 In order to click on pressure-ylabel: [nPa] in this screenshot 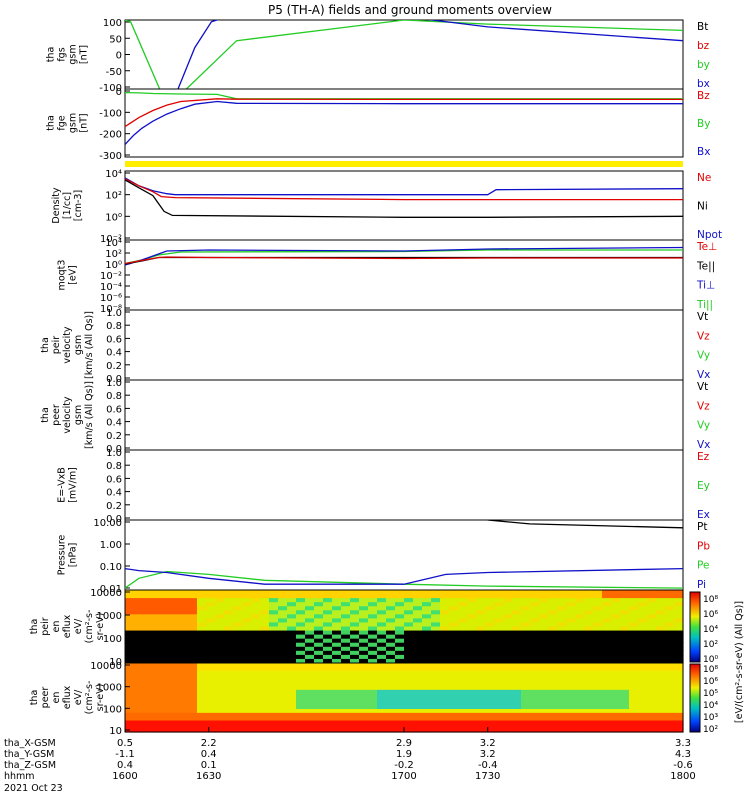, I will do `click(73, 555)`.